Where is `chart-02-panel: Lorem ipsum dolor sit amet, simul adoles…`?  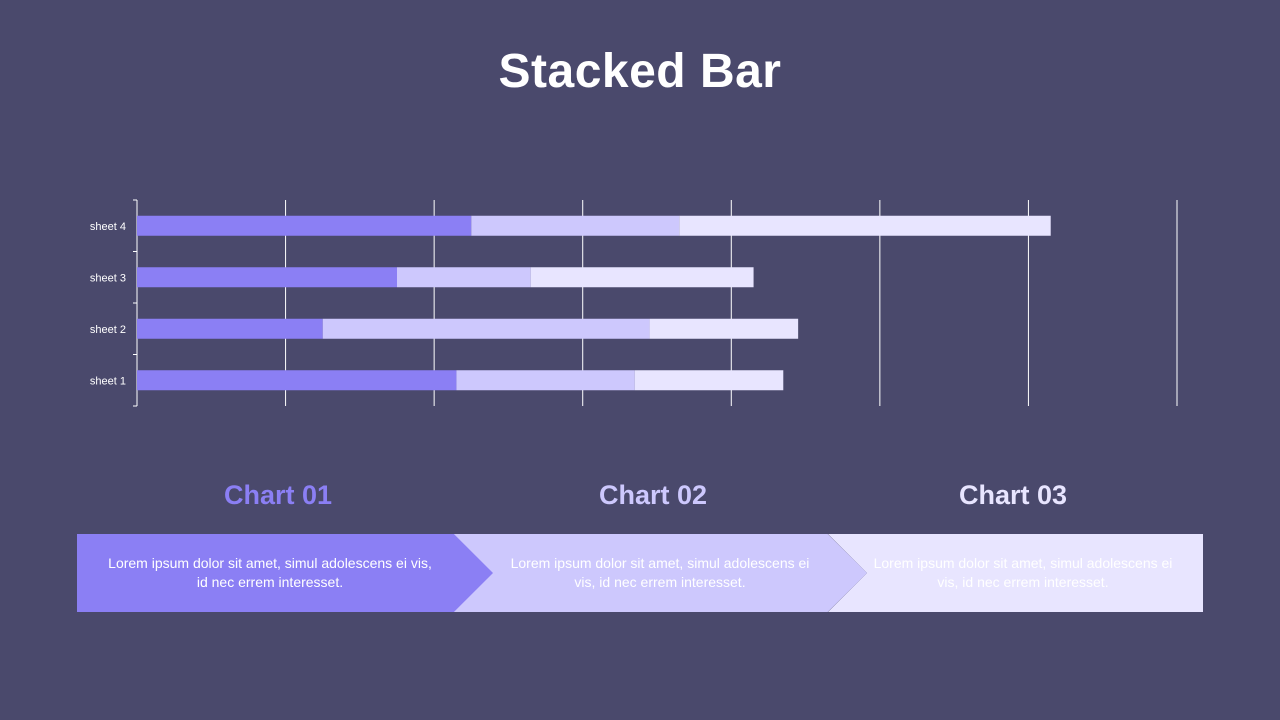
chart-02-panel: Lorem ipsum dolor sit amet, simul adoles… is located at coordinates (660, 573).